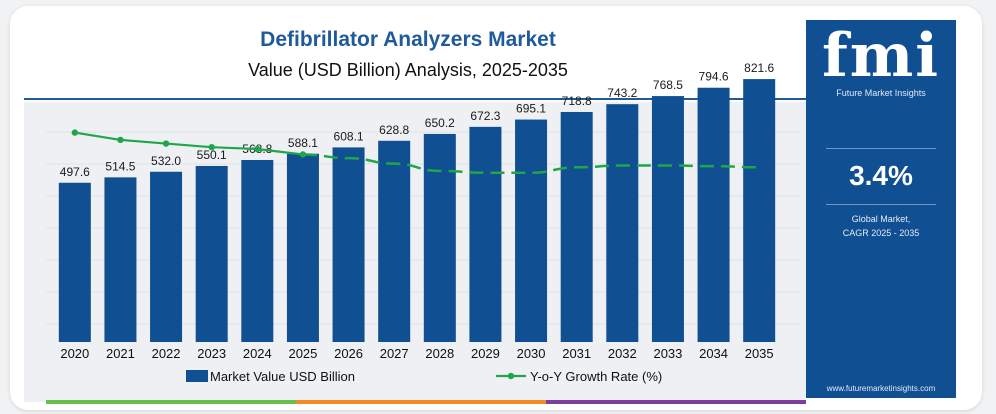  Describe the element at coordinates (531, 353) in the screenshot. I see `x-tick-label-2030: 2030` at that location.